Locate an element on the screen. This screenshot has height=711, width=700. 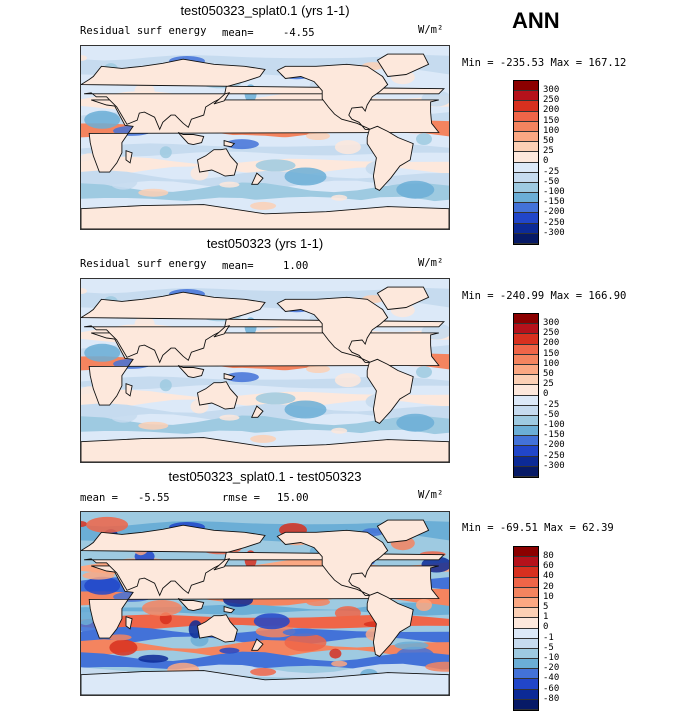
colorbar-tick-label: -250 is located at coordinates (554, 455).